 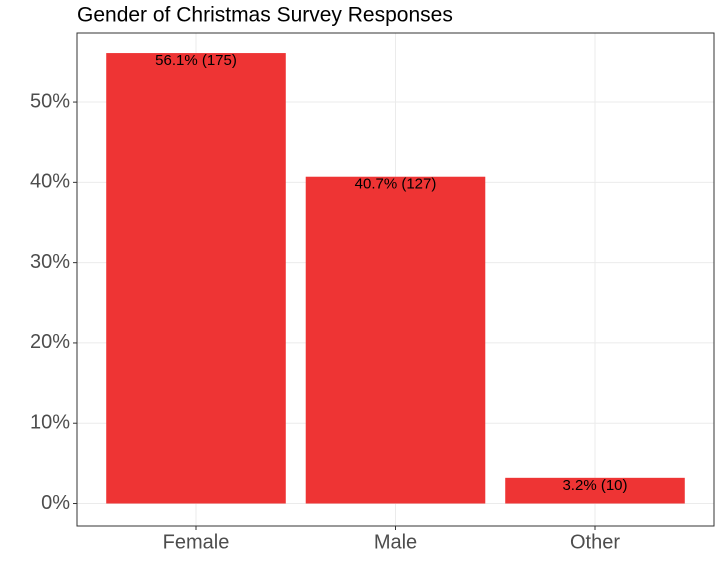 What do you see at coordinates (50, 262) in the screenshot?
I see `y-tick-label: 30%` at bounding box center [50, 262].